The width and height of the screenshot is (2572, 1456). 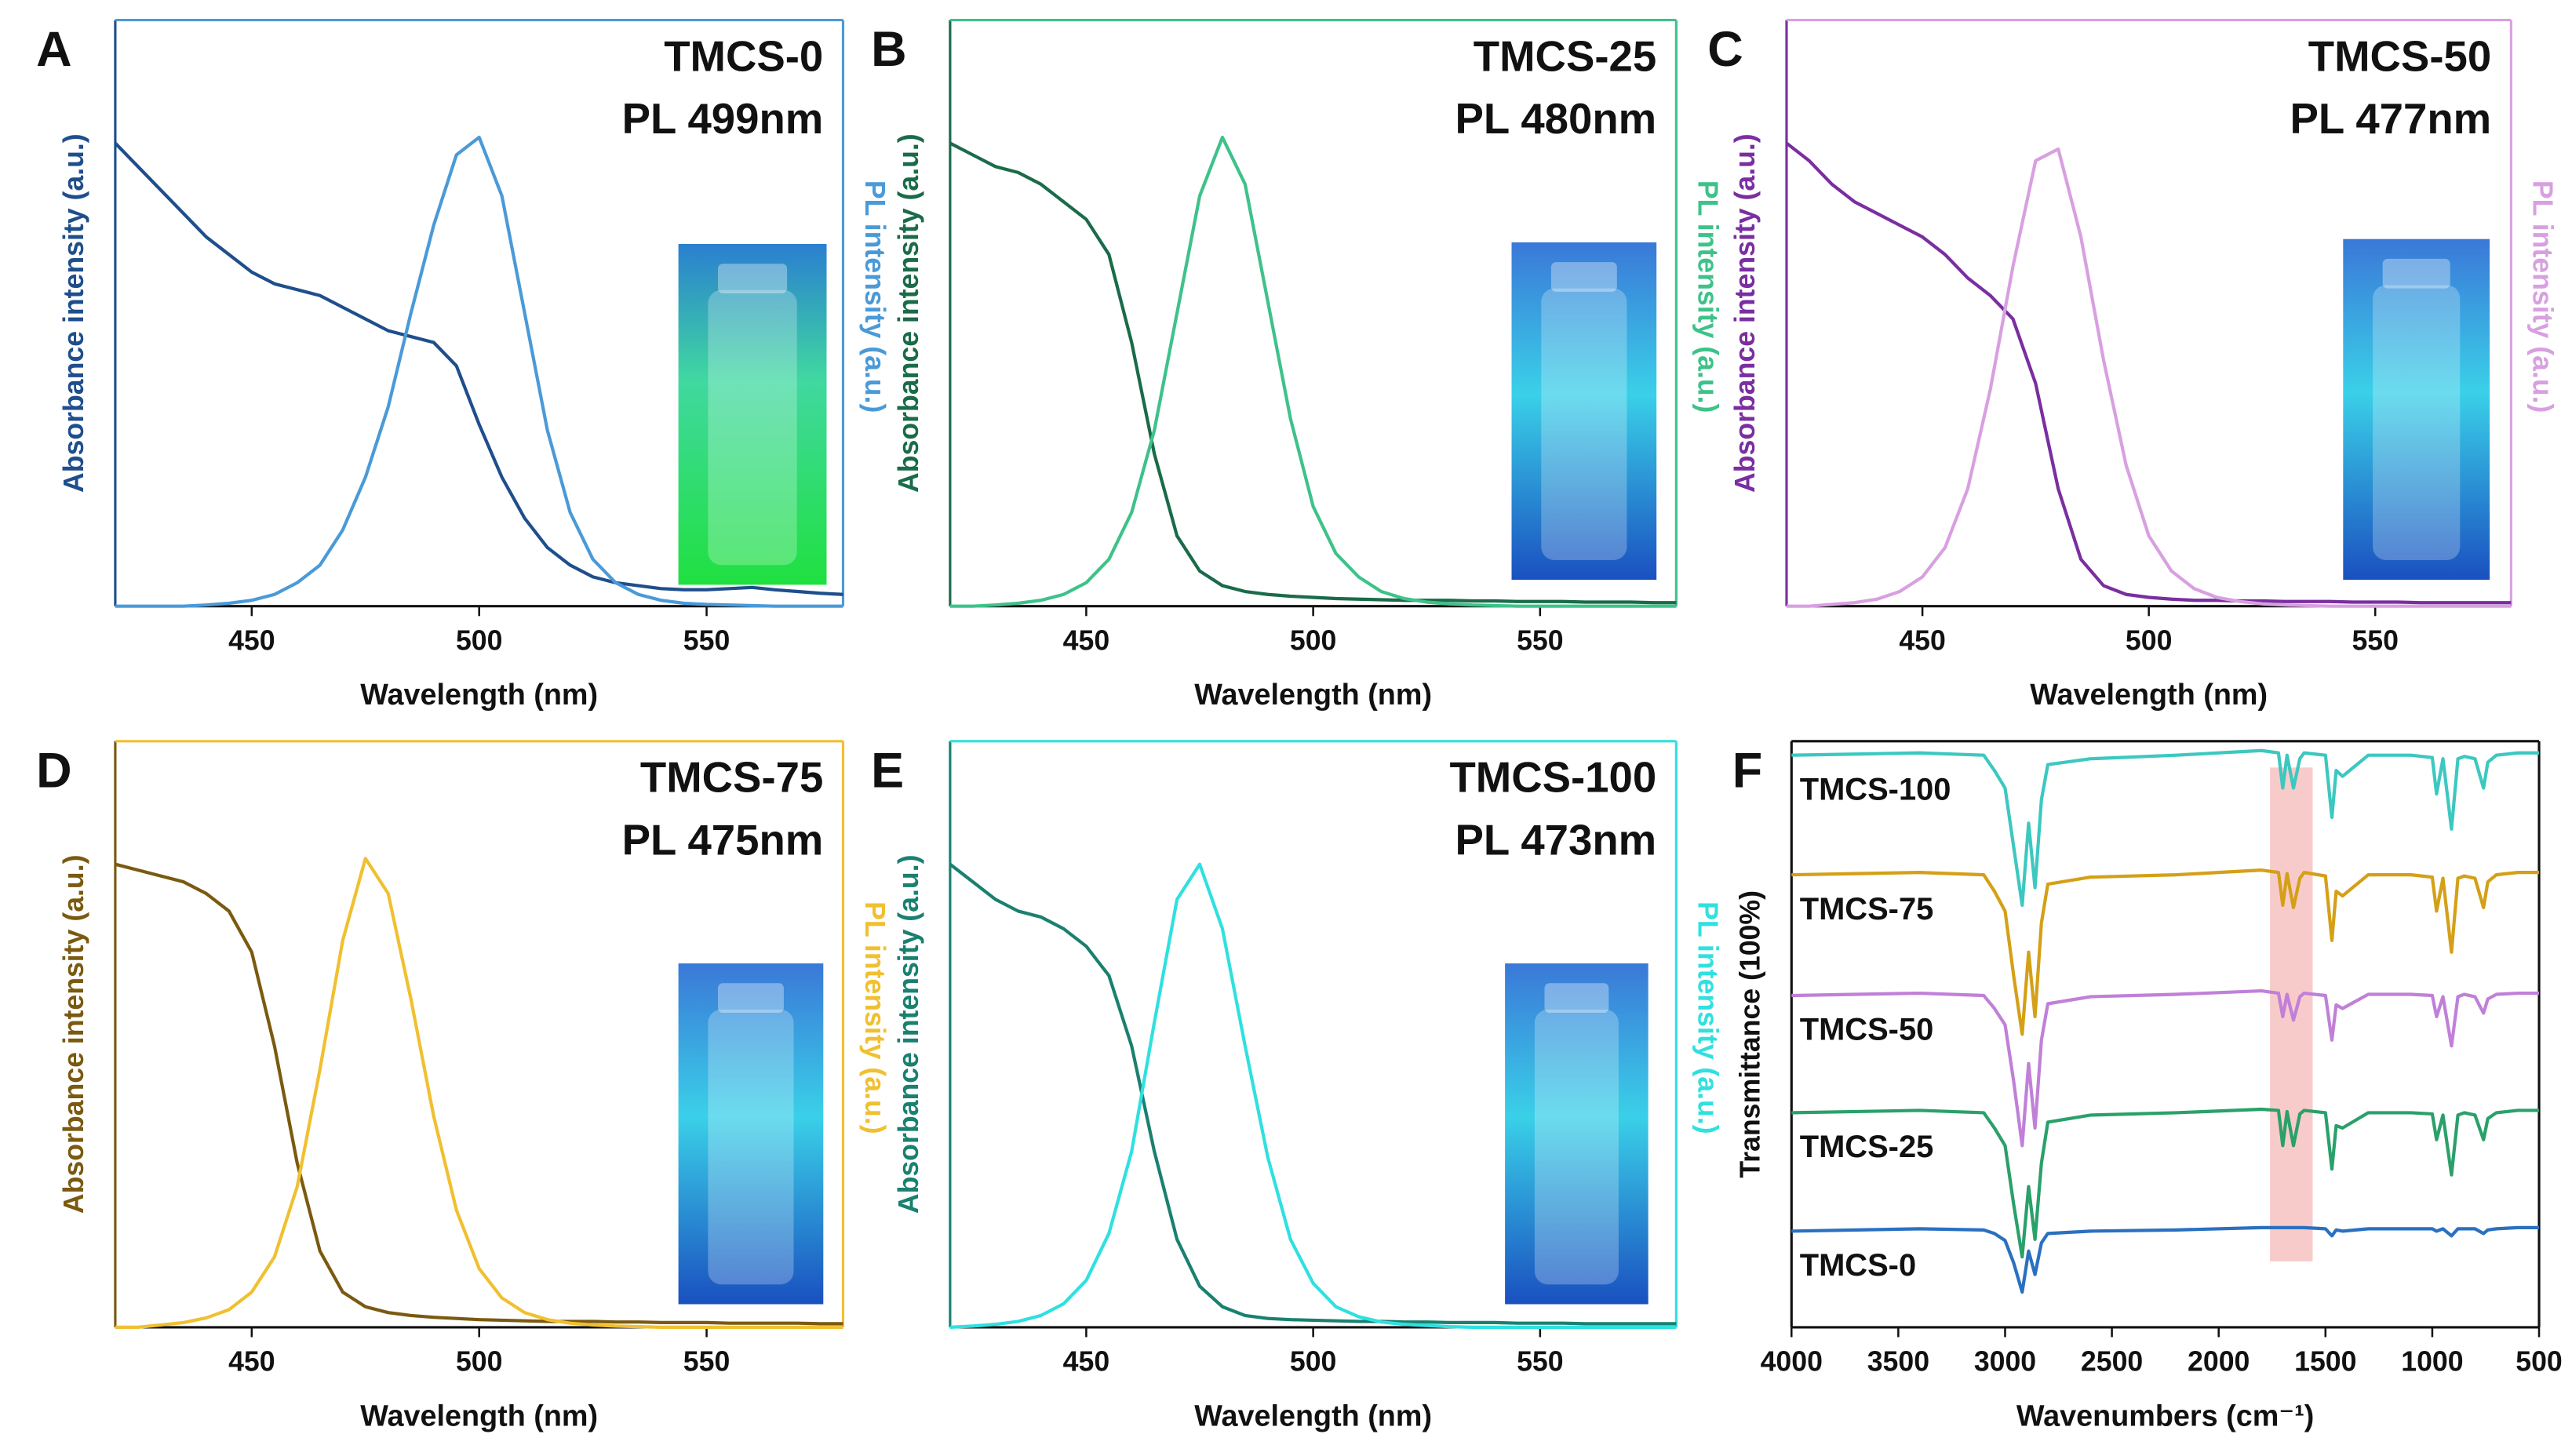 What do you see at coordinates (53, 770) in the screenshot?
I see `panel-letter: D` at bounding box center [53, 770].